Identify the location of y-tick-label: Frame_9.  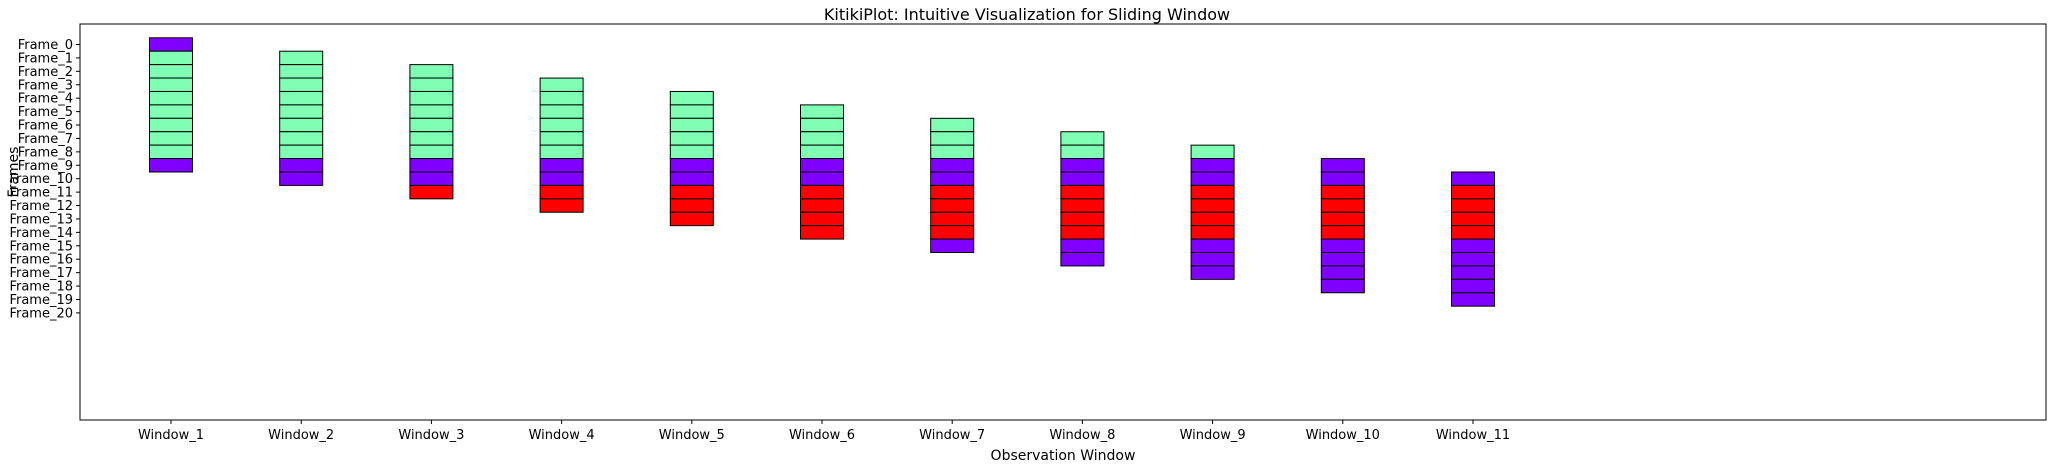
(45, 166).